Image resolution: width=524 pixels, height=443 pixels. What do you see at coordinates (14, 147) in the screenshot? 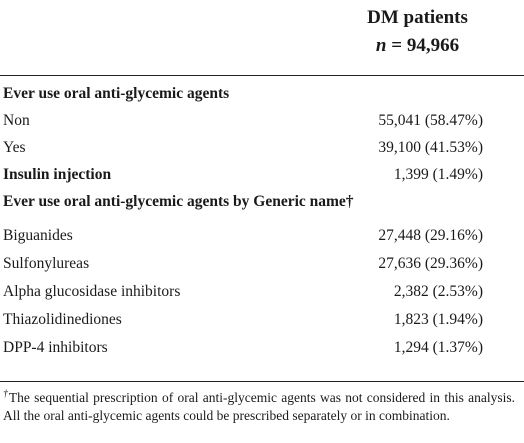
I see `row-label: Yes` at bounding box center [14, 147].